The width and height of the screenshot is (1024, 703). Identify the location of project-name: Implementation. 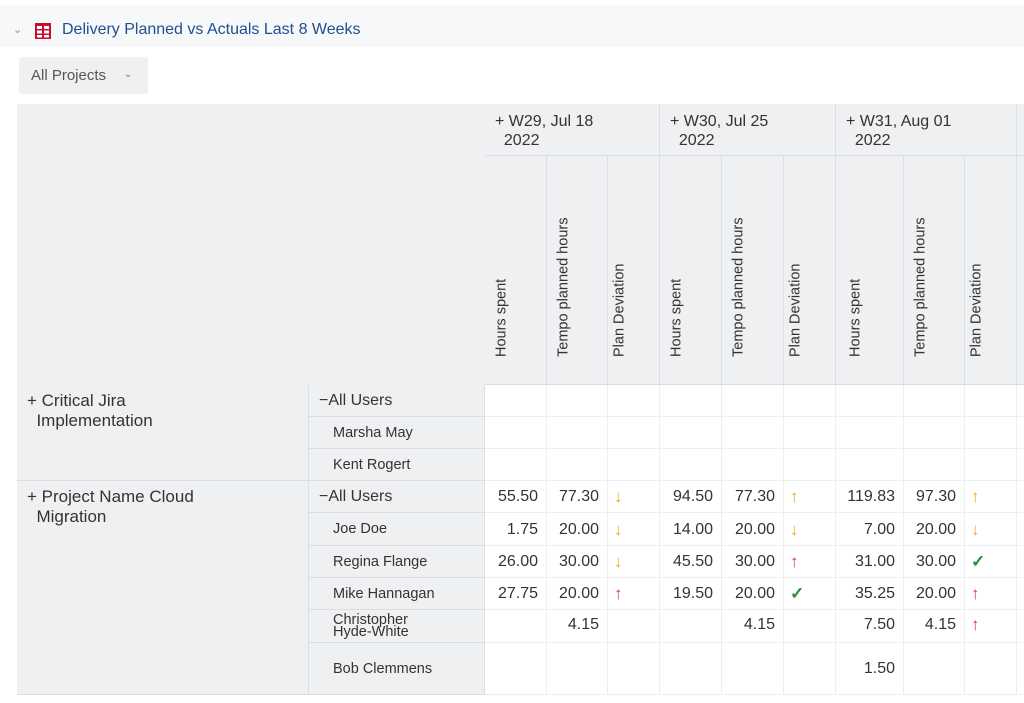
(90, 420).